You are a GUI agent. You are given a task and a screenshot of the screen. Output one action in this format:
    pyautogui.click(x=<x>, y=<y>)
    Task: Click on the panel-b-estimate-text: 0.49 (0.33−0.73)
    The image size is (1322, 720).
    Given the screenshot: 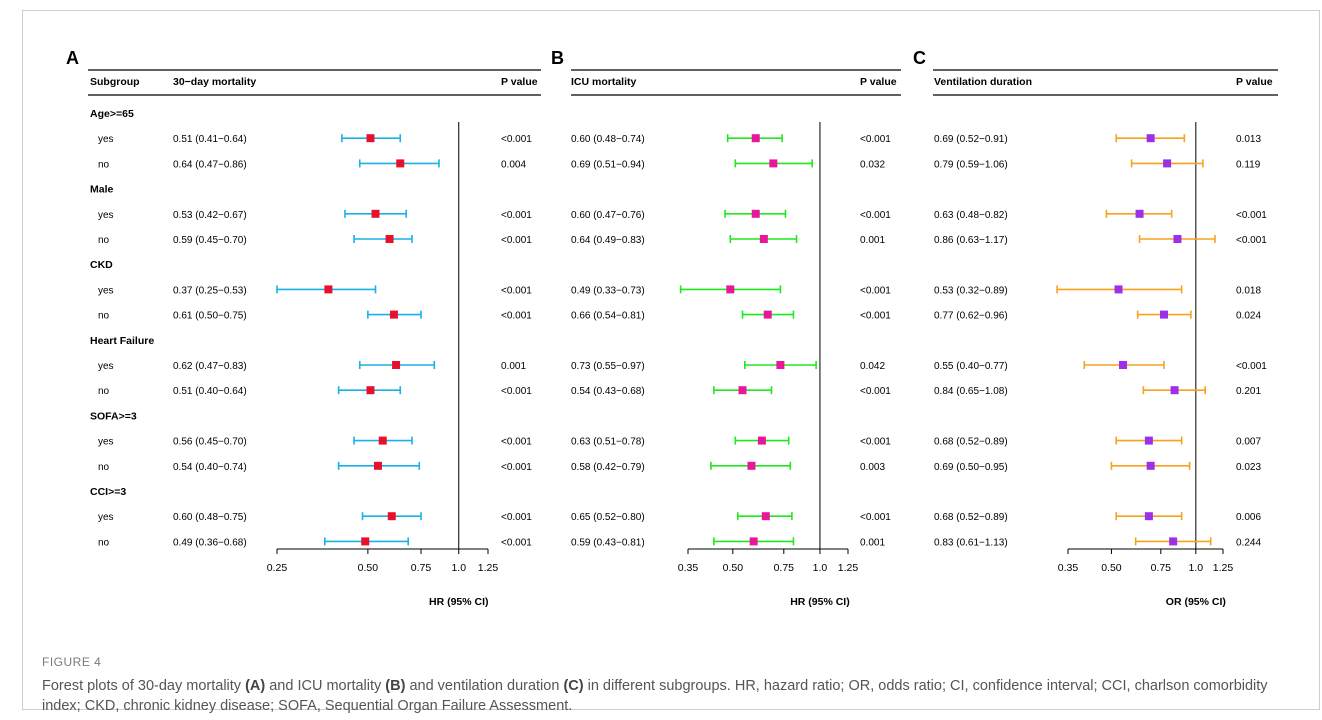 What is the action you would take?
    pyautogui.click(x=608, y=290)
    